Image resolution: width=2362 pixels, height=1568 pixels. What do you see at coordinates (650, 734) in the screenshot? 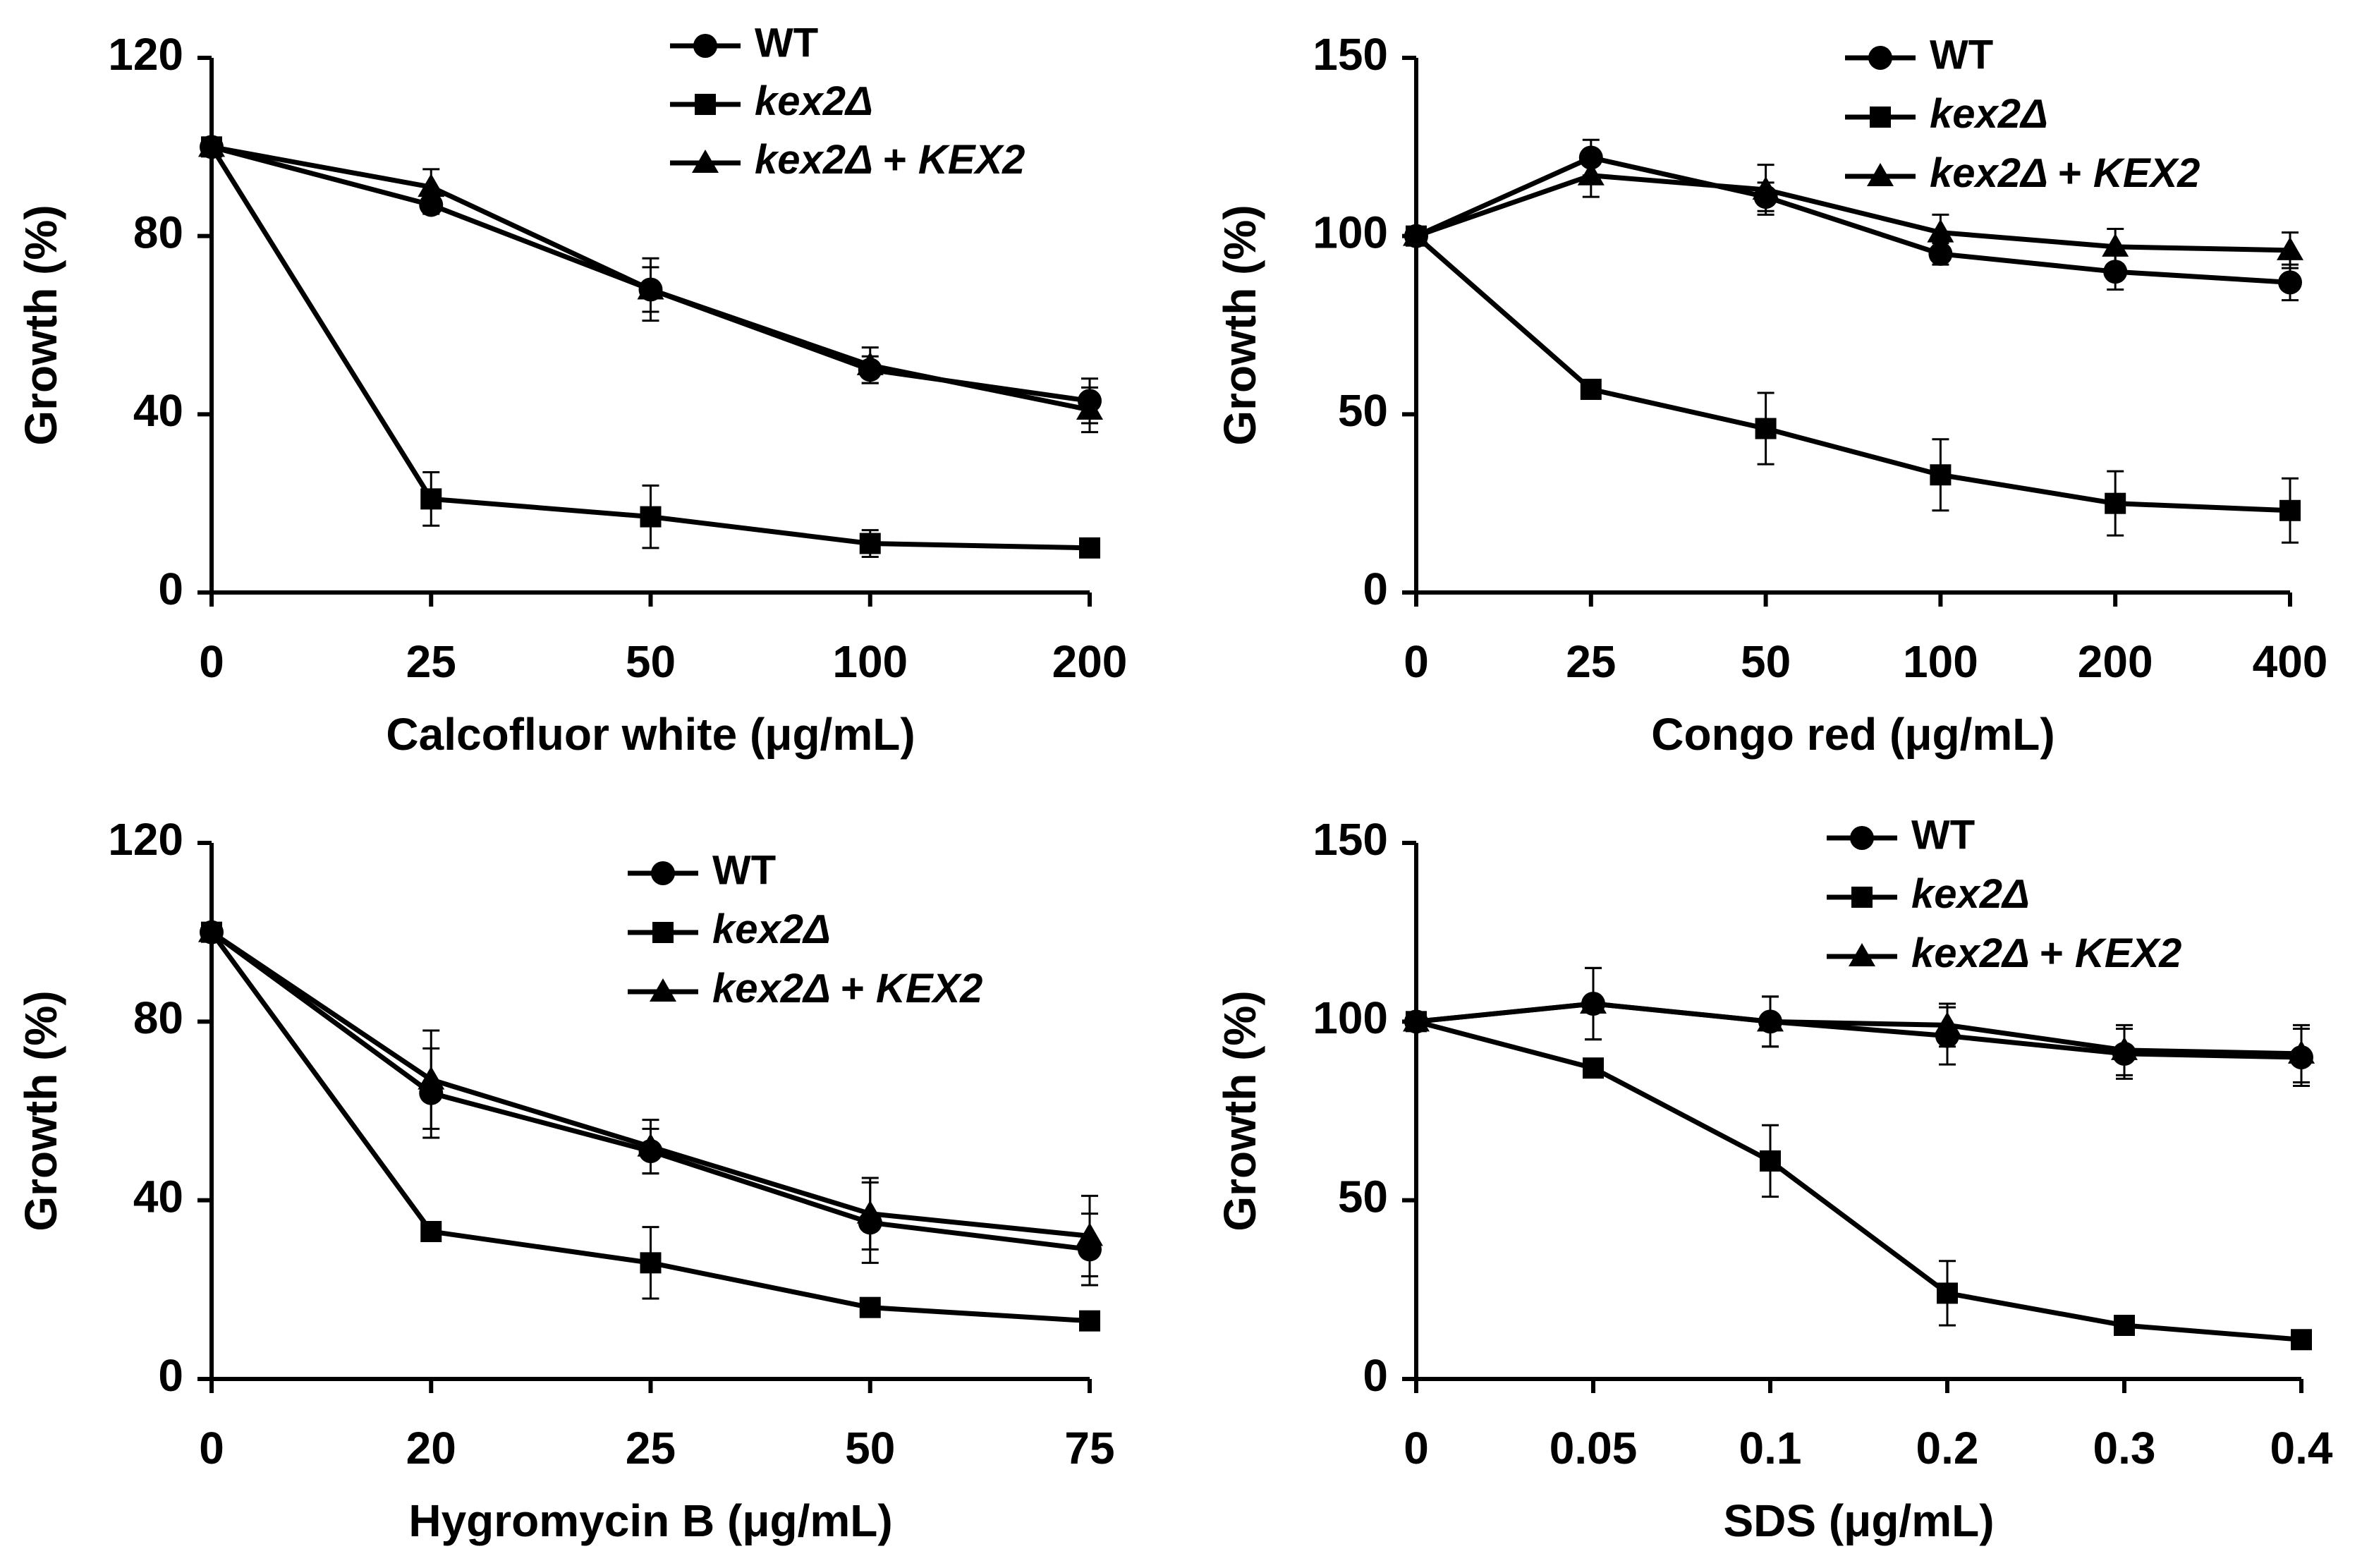
I see `x-axis-title: Calcofluor white (μg/mL)` at bounding box center [650, 734].